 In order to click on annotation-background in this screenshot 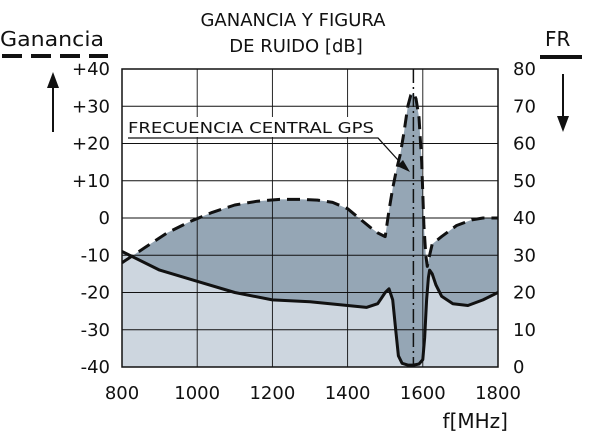, I will do `click(251, 127)`.